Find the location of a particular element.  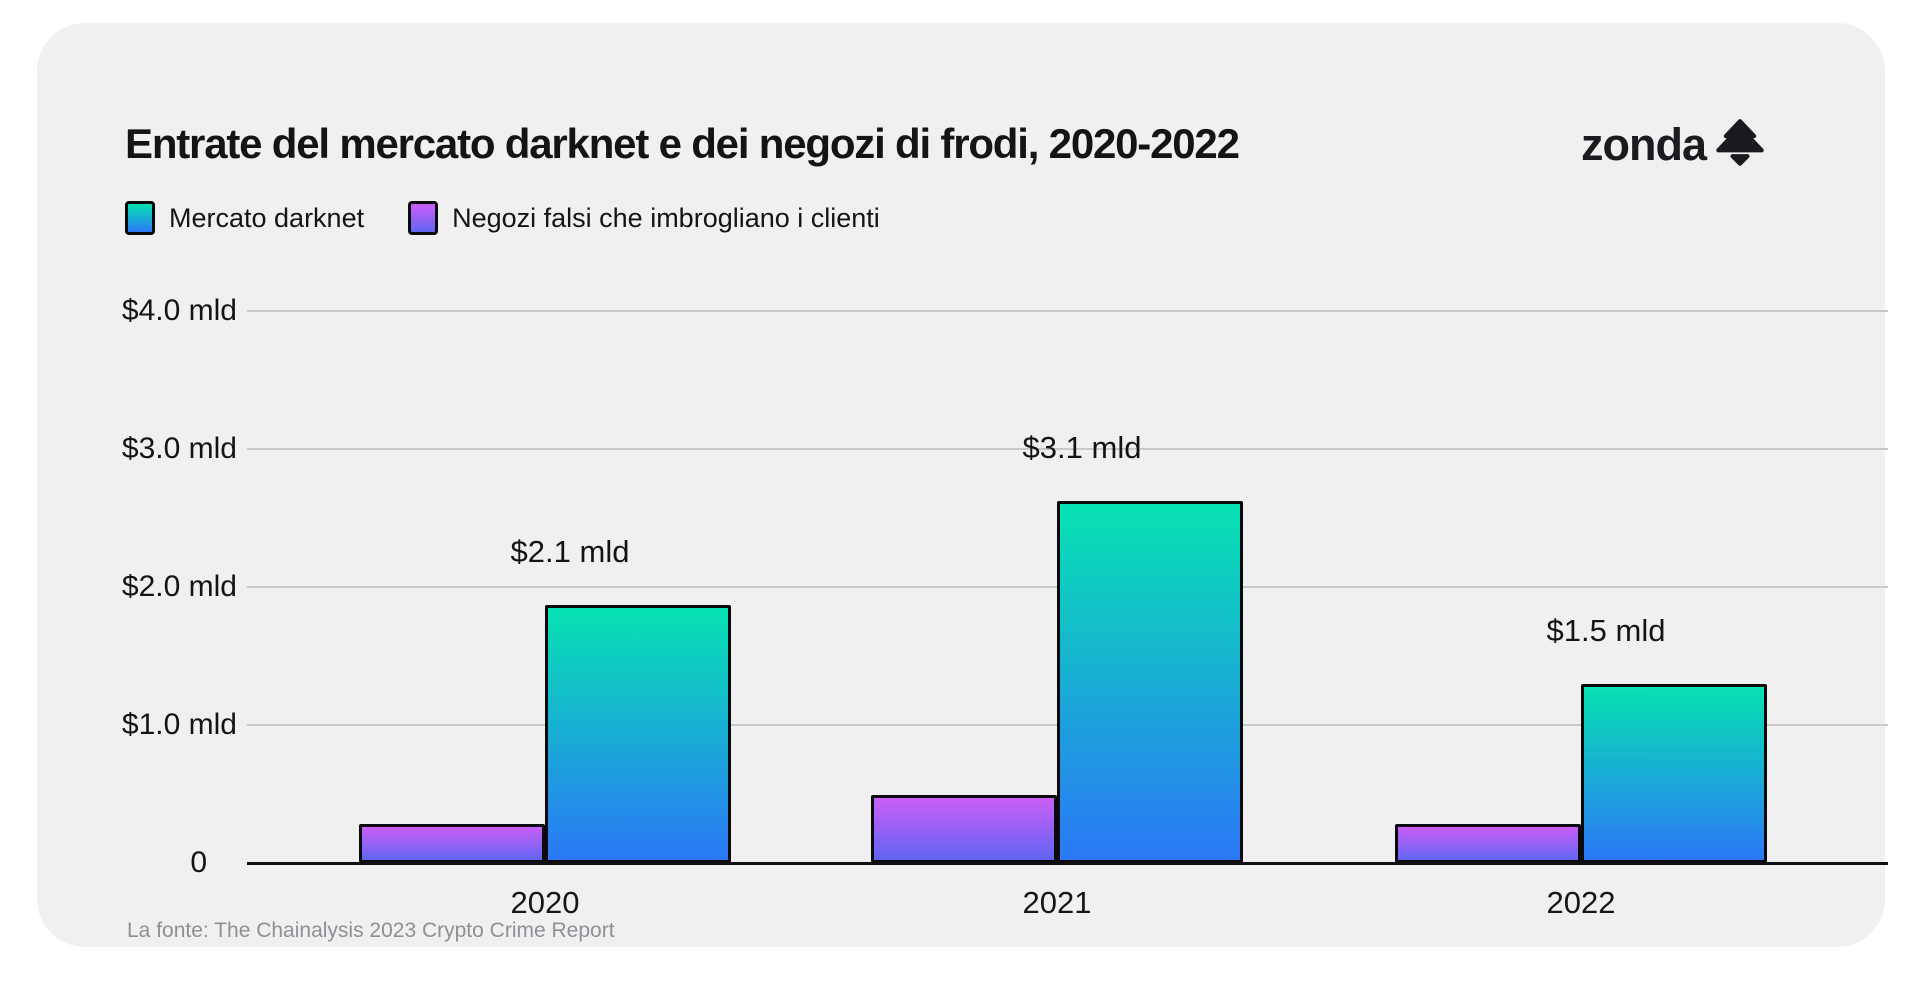

x-tick-label-2022: 2022 is located at coordinates (1581, 902).